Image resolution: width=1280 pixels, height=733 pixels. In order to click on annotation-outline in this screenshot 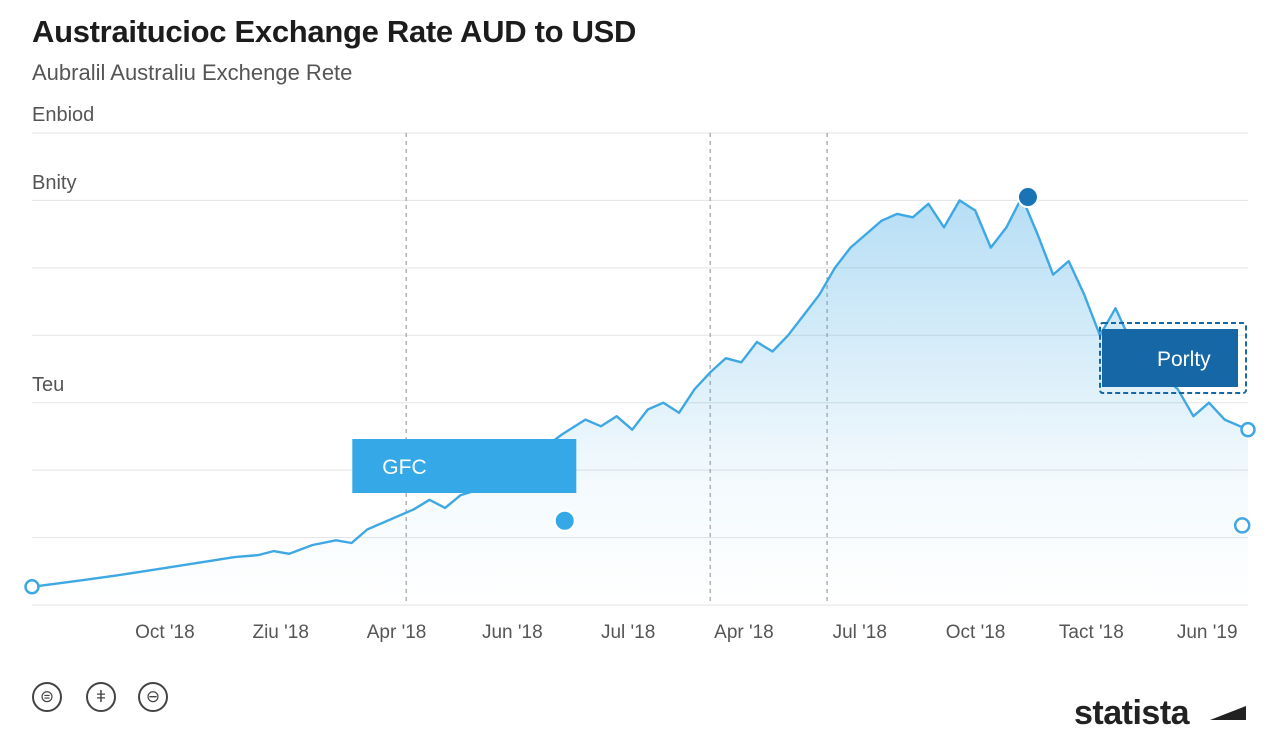, I will do `click(1173, 358)`.